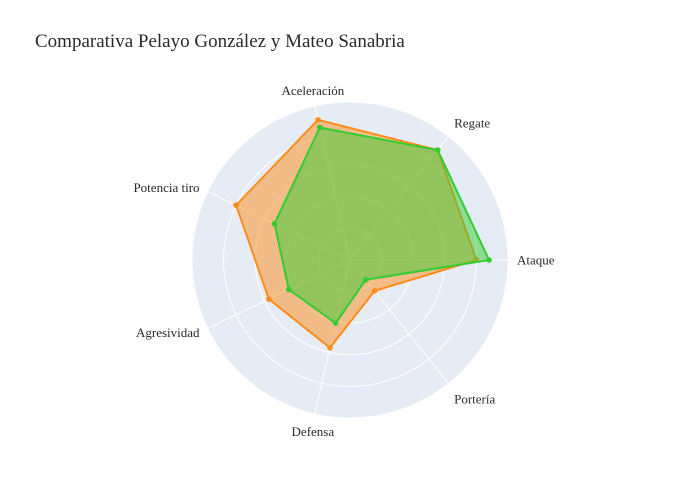 The height and width of the screenshot is (500, 700). Describe the element at coordinates (166, 187) in the screenshot. I see `axis-label: Potencia tiro` at that location.